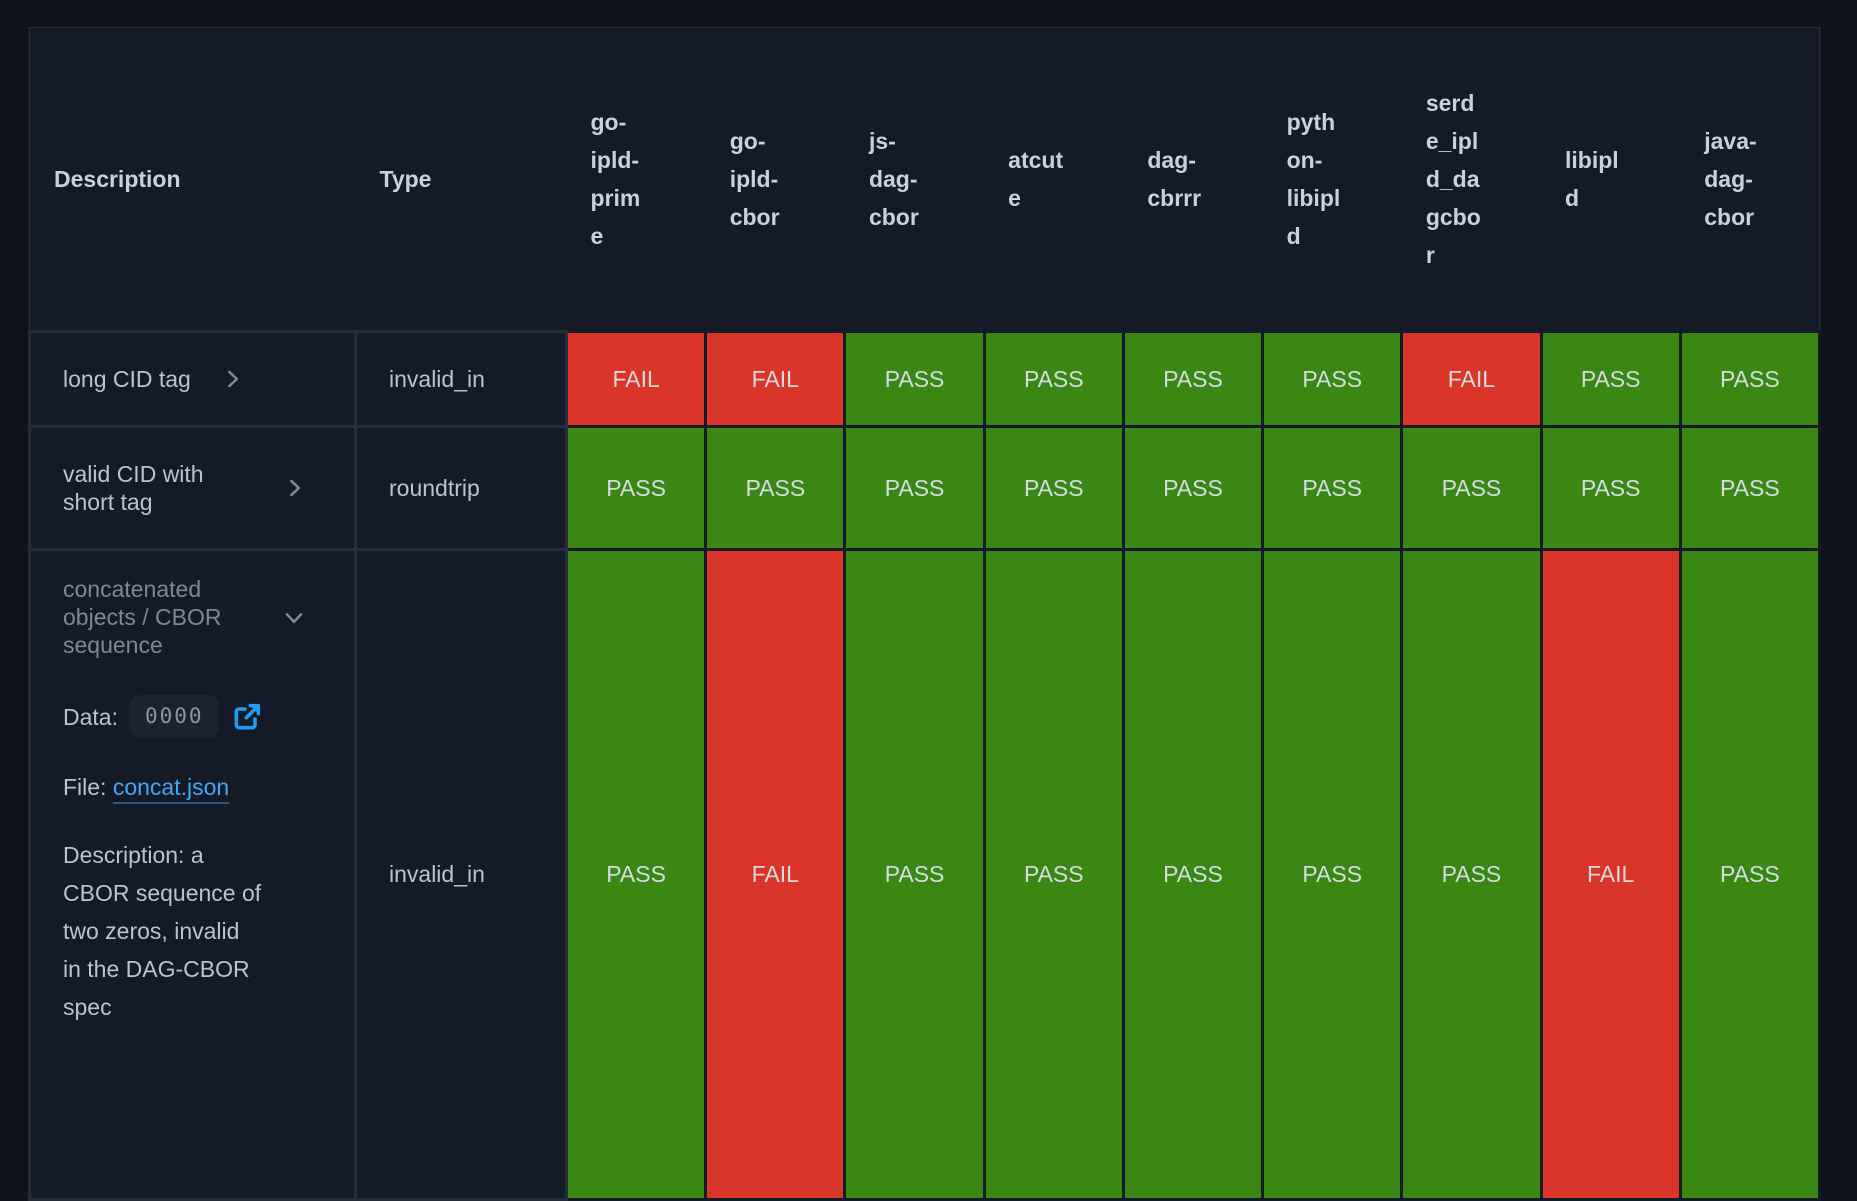  I want to click on test-title: concatenated objects / CBOR sequence, so click(142, 617).